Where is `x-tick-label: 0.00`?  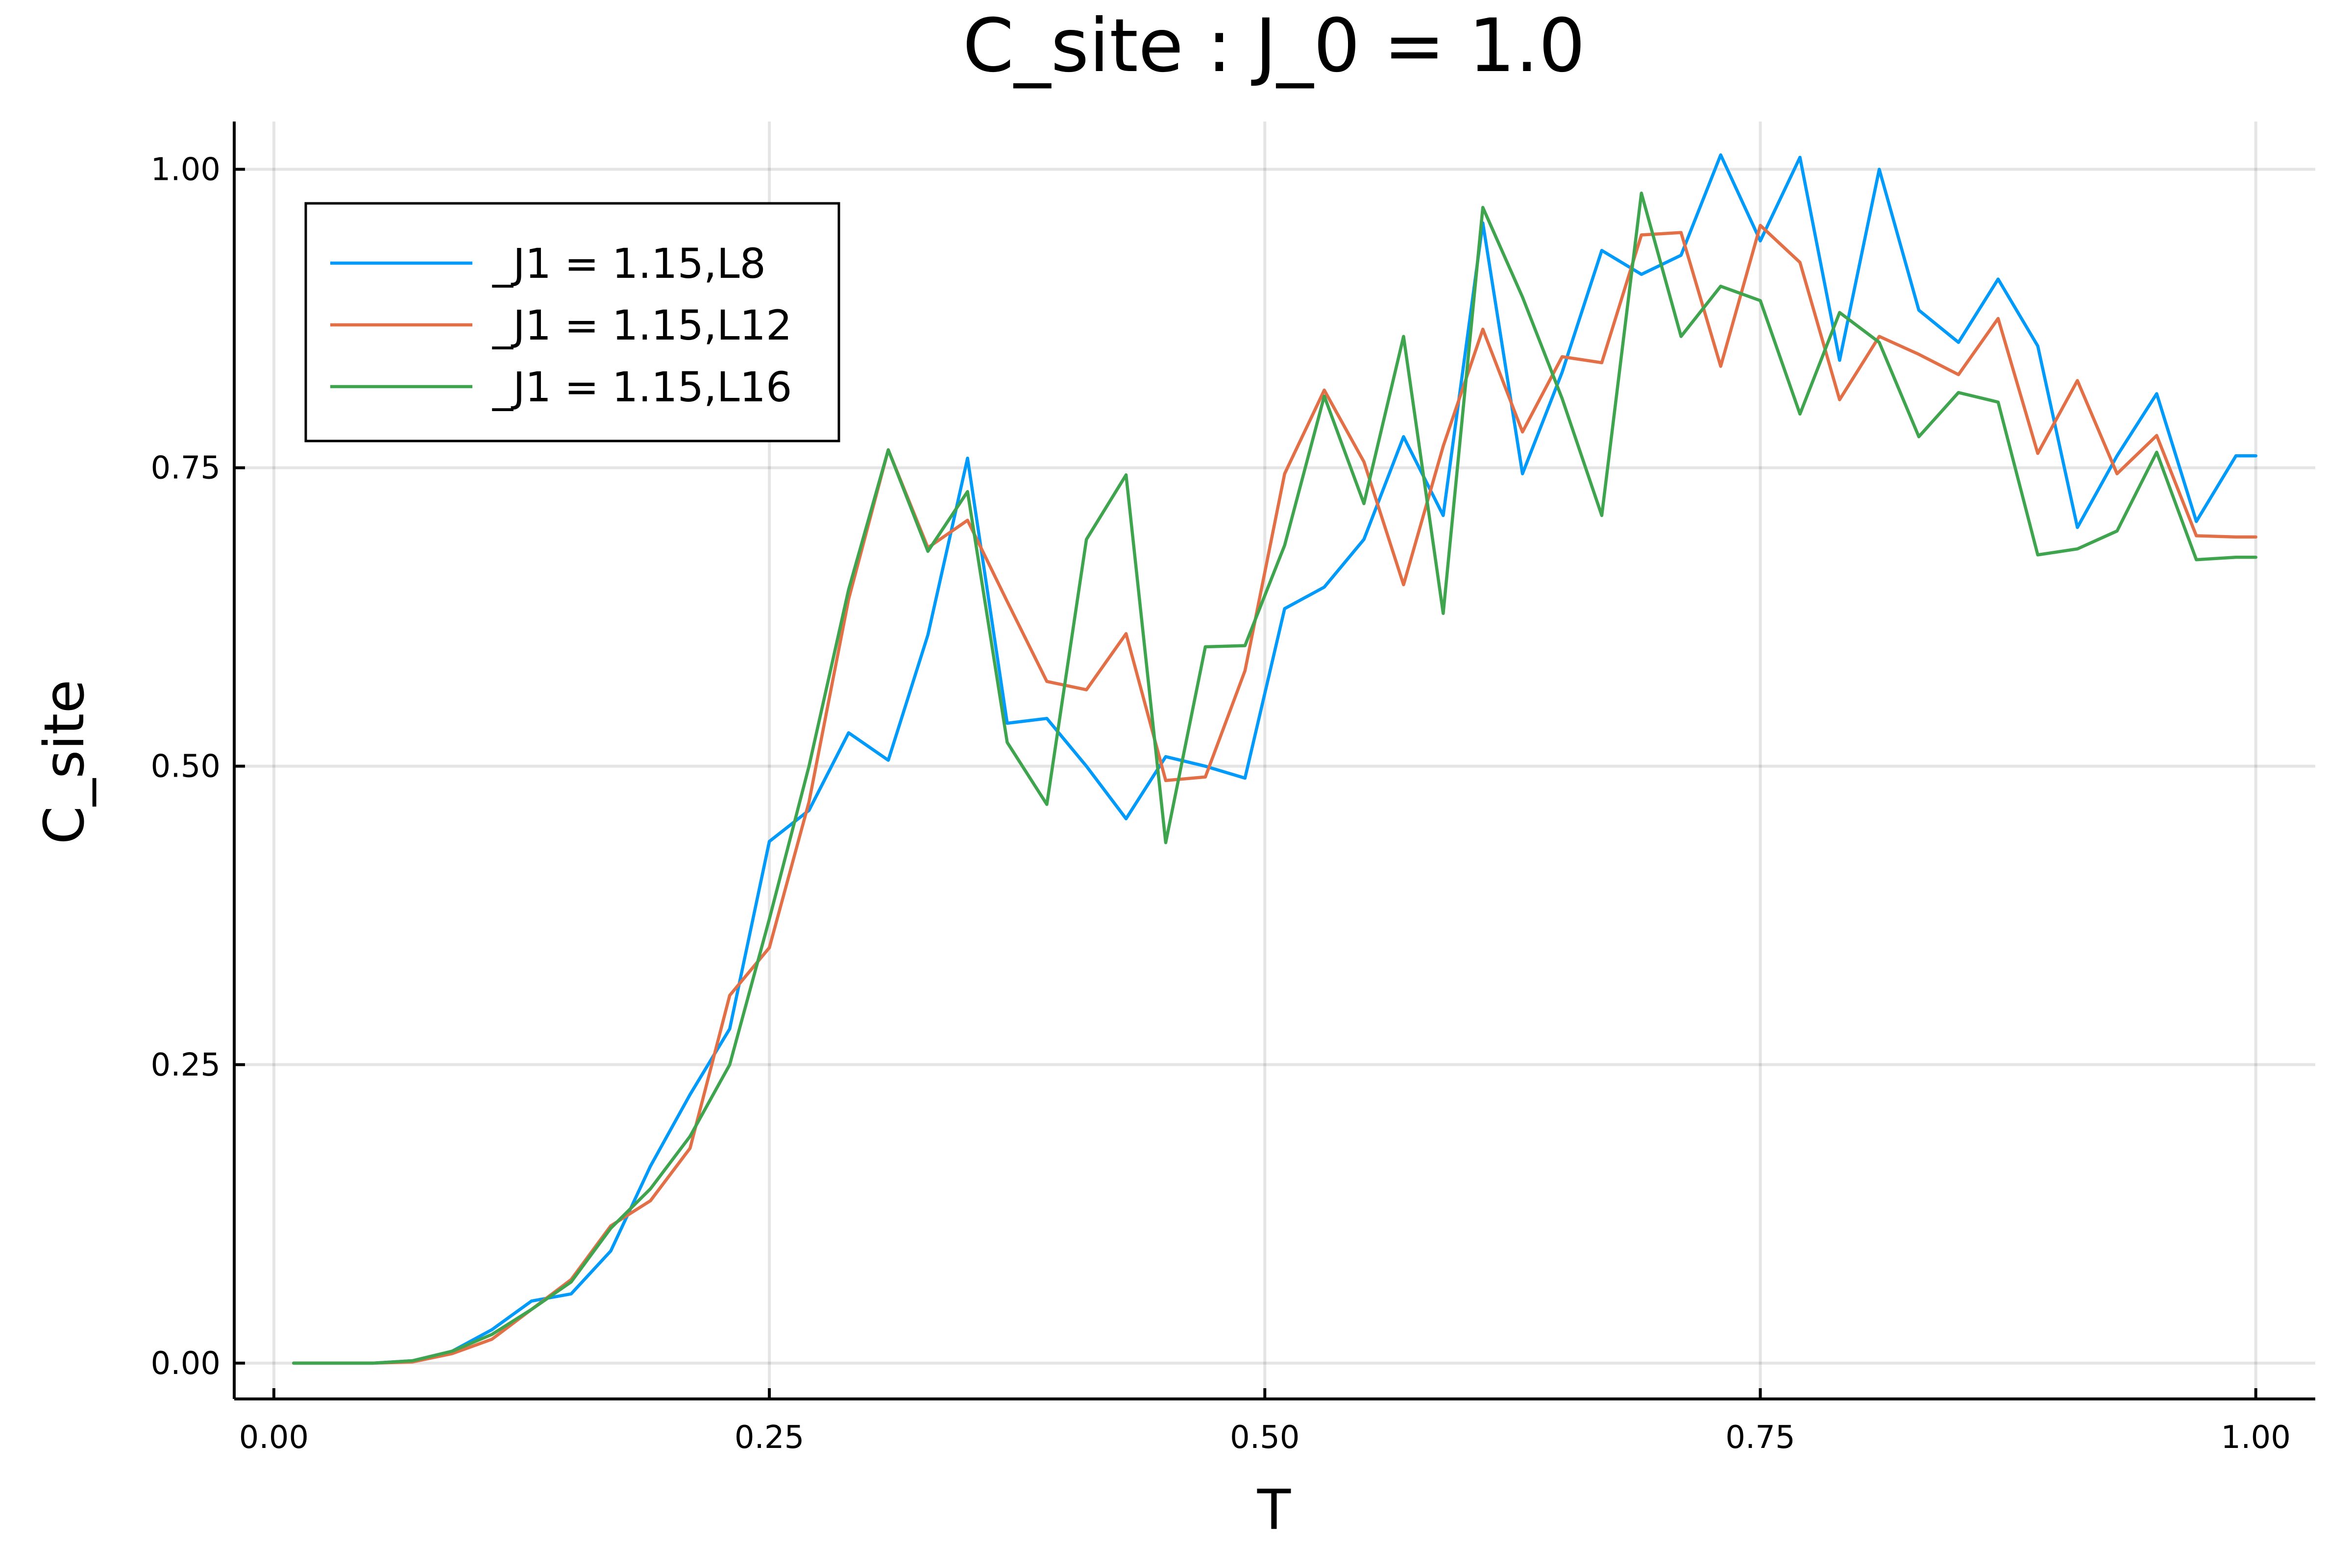
x-tick-label: 0.00 is located at coordinates (274, 1438).